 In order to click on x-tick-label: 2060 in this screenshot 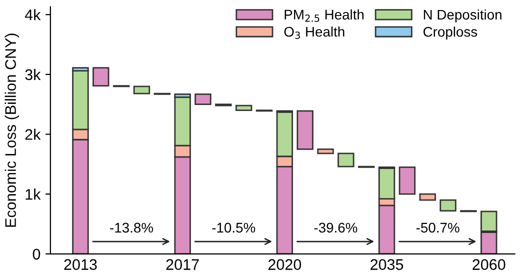, I will do `click(489, 264)`.